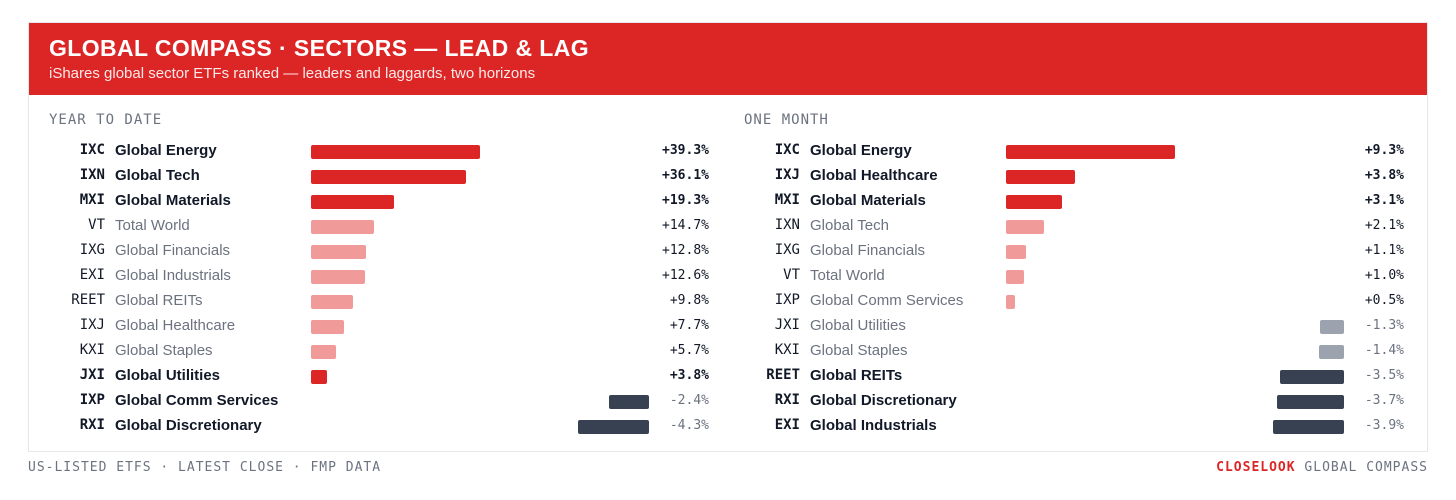 The width and height of the screenshot is (1456, 500). I want to click on sector-row: IXN Global Tech +2.1%, so click(1084, 225).